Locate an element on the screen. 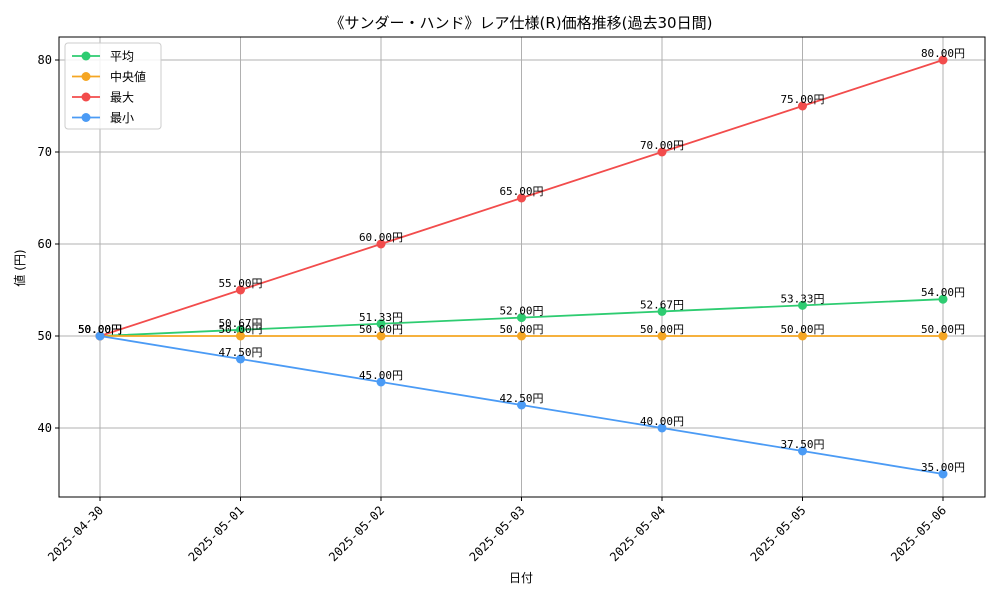 The image size is (1000, 600). x-tick-label: 2025-05-05 is located at coordinates (778, 533).